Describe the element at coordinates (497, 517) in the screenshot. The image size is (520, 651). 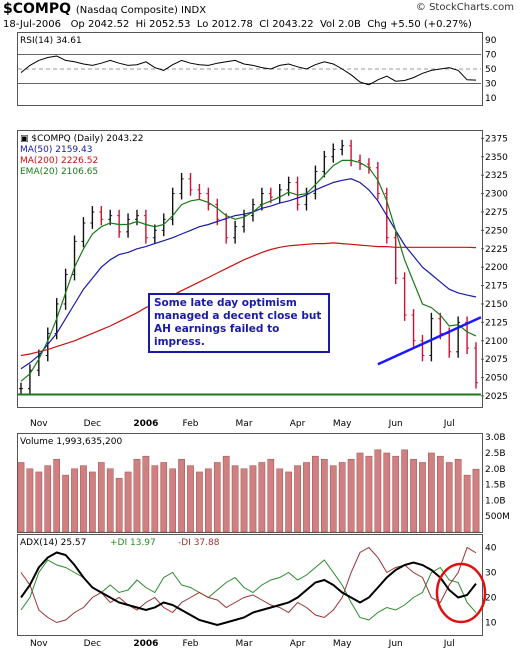
I see `volume-tick-0: 500M` at that location.